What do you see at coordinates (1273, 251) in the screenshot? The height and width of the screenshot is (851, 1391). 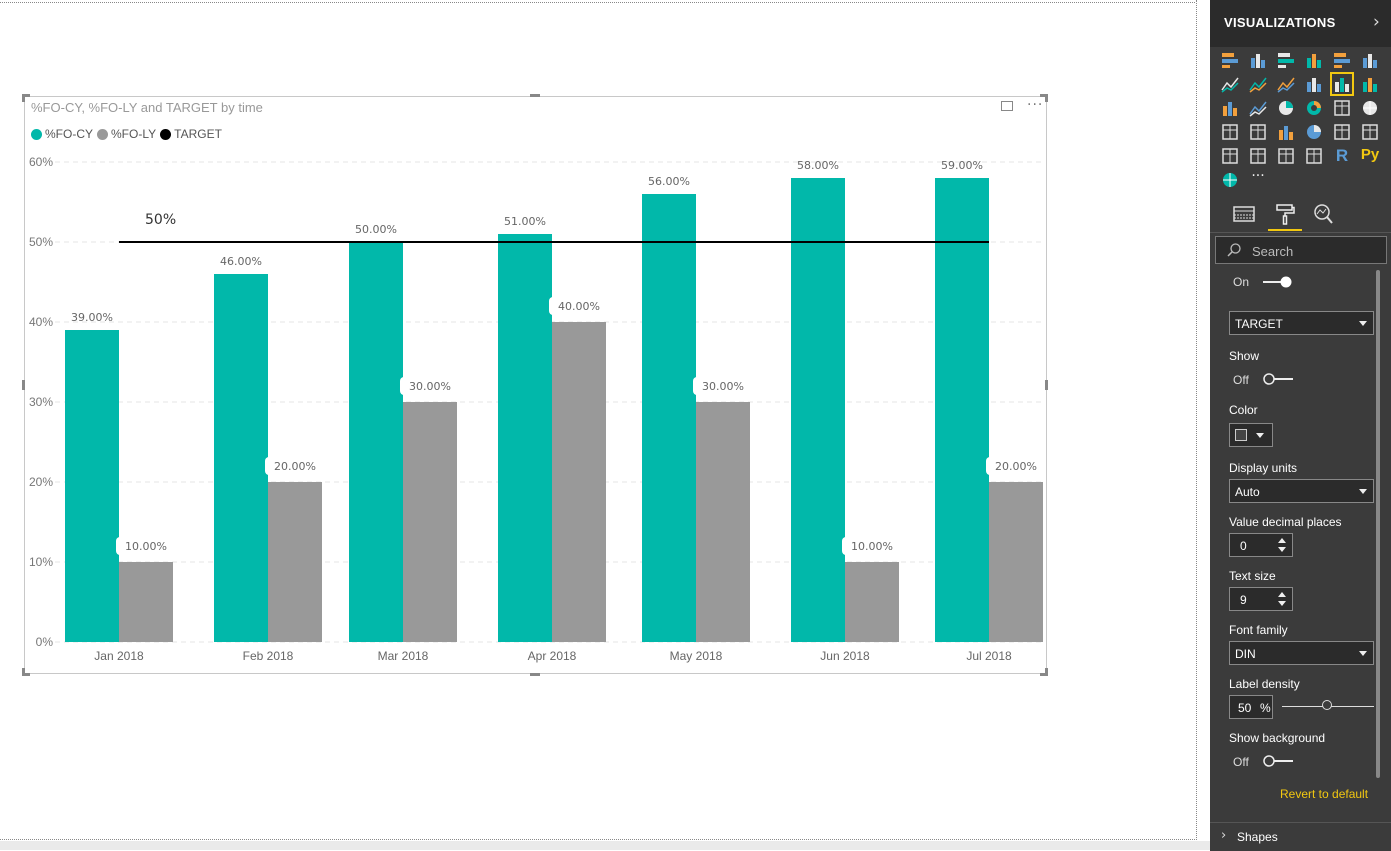 I see `search-placeholder: Search` at bounding box center [1273, 251].